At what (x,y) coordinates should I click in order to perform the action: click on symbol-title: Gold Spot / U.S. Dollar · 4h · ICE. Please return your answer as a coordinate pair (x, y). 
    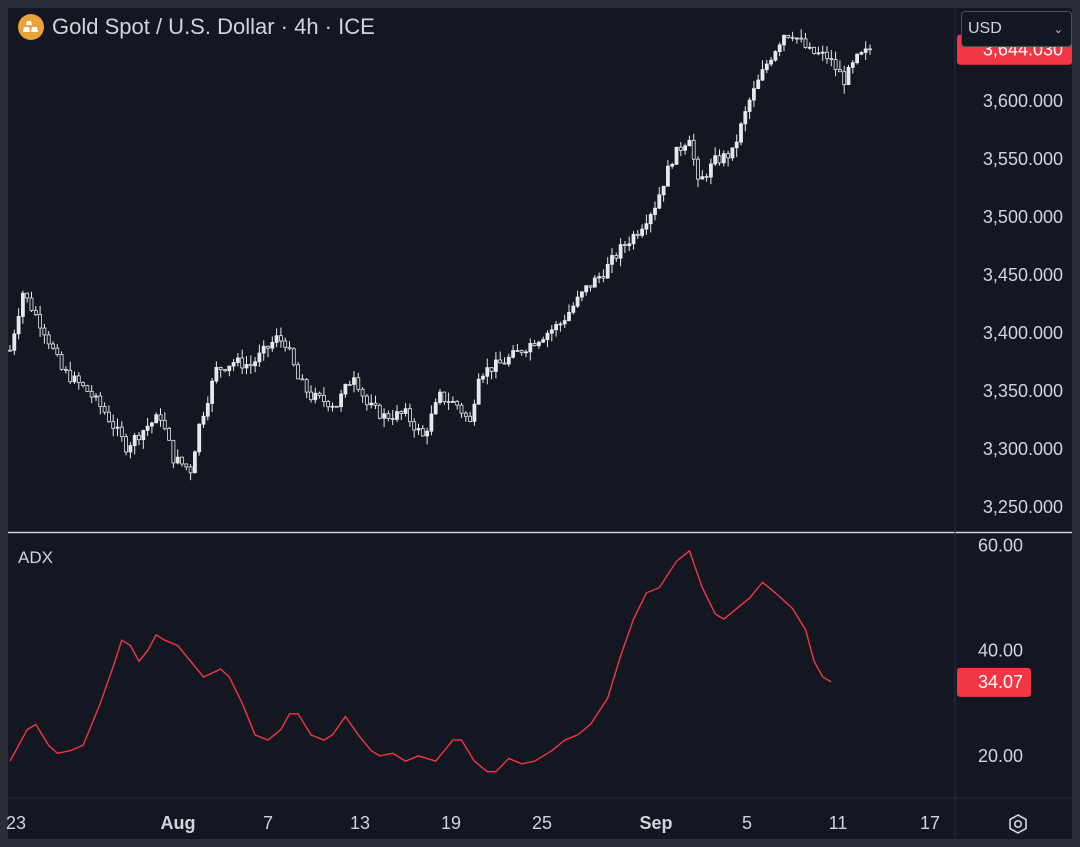
    Looking at the image, I should click on (213, 26).